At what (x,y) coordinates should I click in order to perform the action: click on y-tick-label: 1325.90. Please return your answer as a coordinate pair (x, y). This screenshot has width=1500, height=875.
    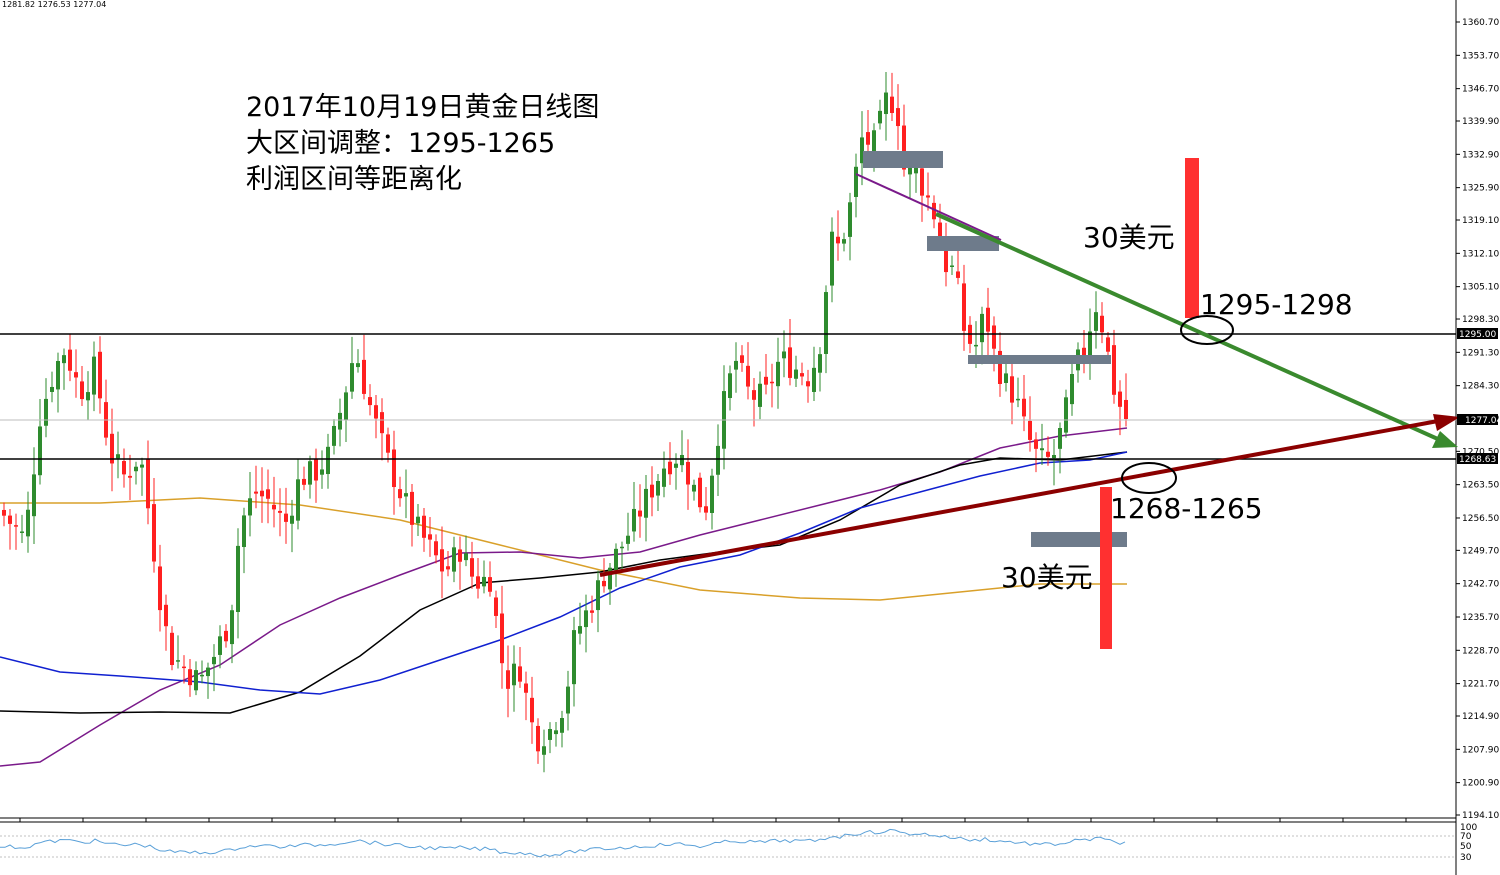
    Looking at the image, I should click on (1480, 189).